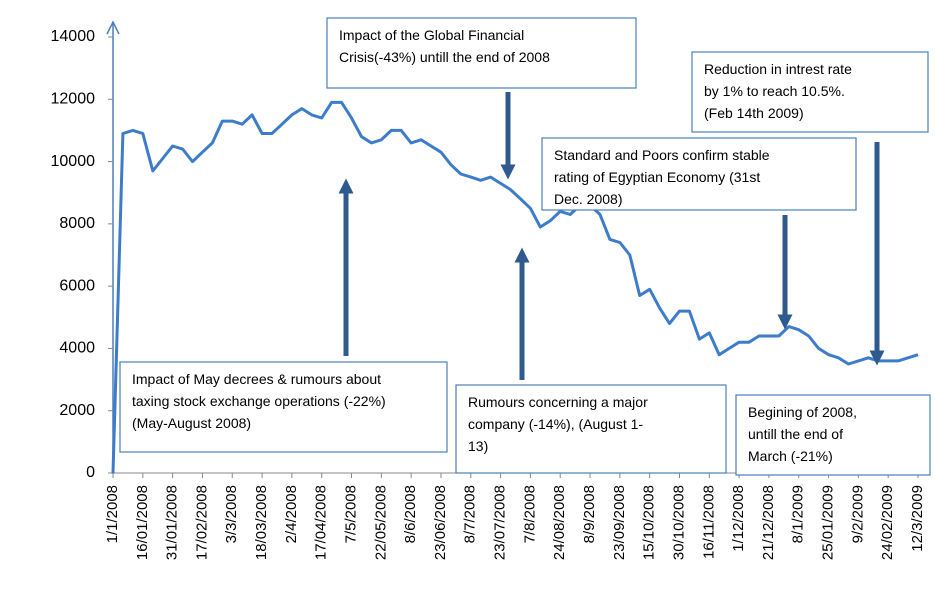 Image resolution: width=935 pixels, height=616 pixels. Describe the element at coordinates (529, 514) in the screenshot. I see `x-tick-label: 7/8/2008` at that location.